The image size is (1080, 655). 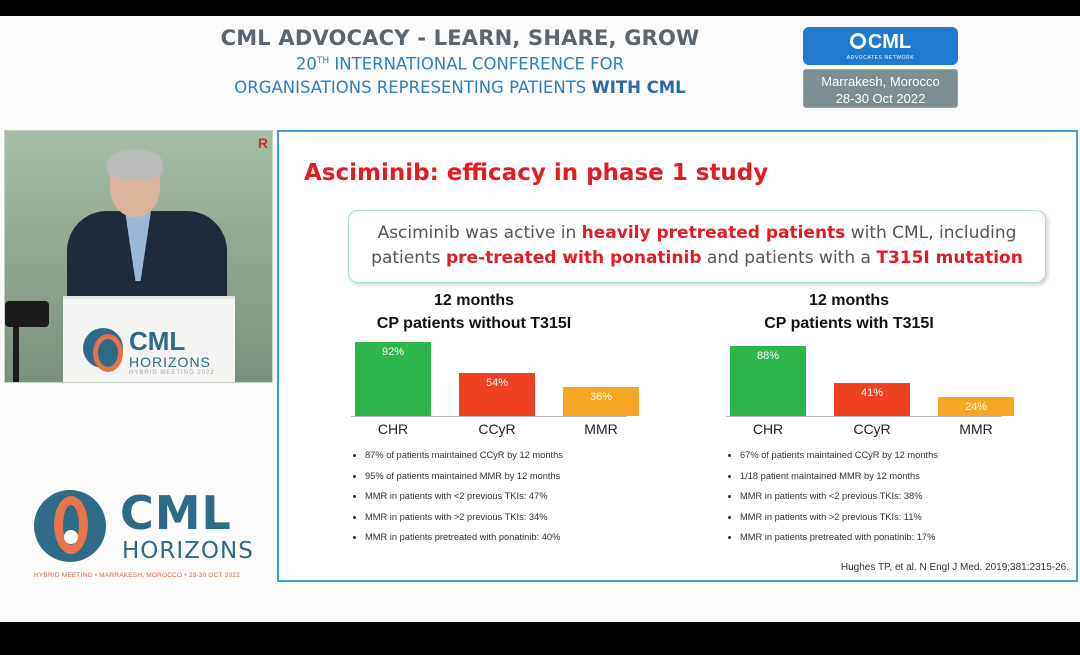 I want to click on callout-text-4: and patients with a, so click(x=789, y=258).